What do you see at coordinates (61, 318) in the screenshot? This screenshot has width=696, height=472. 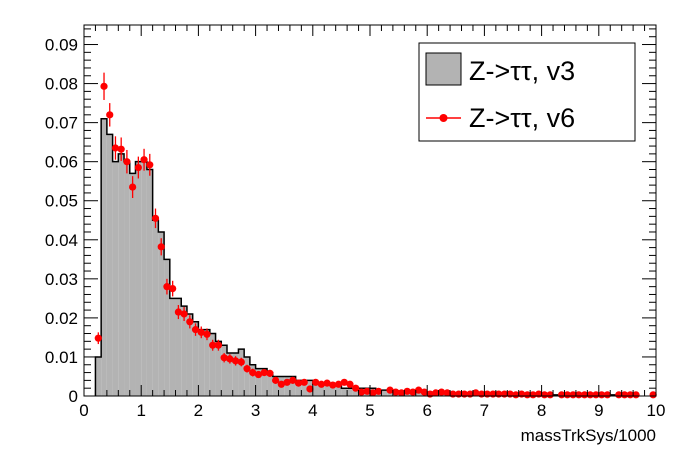 I see `y-tick-label: 0.02` at bounding box center [61, 318].